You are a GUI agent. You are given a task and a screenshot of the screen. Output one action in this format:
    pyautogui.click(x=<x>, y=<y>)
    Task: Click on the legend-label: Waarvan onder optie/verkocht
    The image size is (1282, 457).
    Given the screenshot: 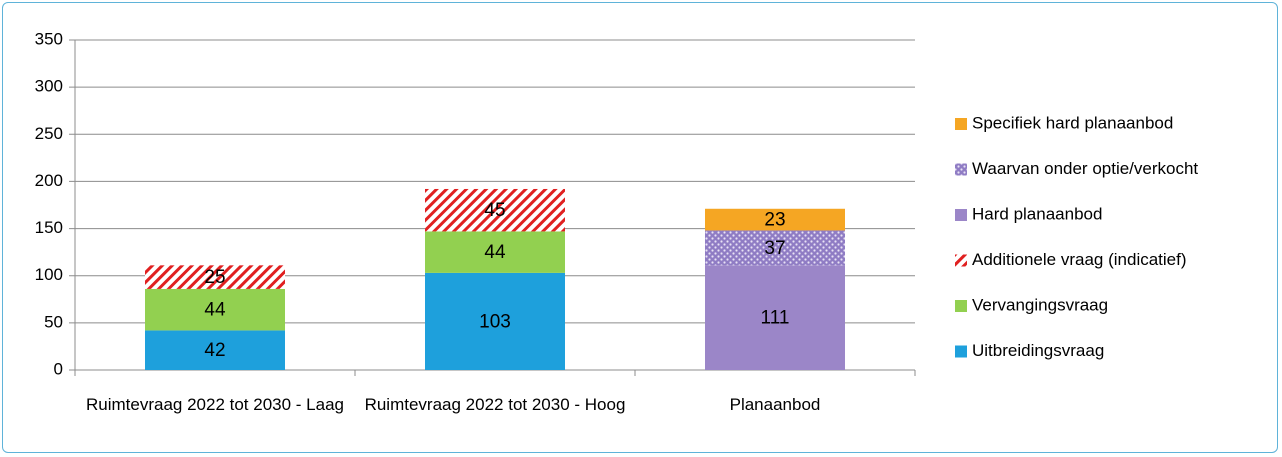 What is the action you would take?
    pyautogui.click(x=1085, y=168)
    